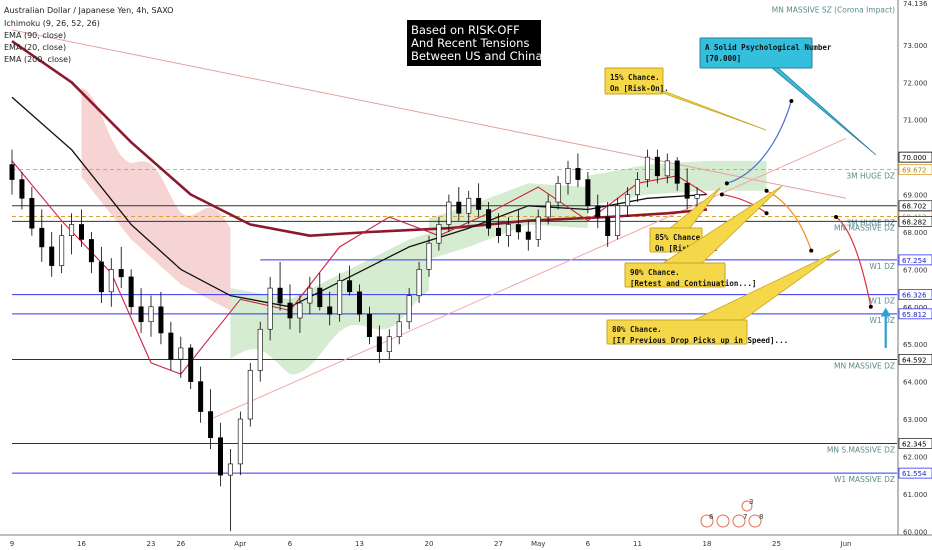 This screenshot has width=932, height=550. What do you see at coordinates (680, 237) in the screenshot?
I see `chance85-note-line: 85% Chance.` at bounding box center [680, 237].